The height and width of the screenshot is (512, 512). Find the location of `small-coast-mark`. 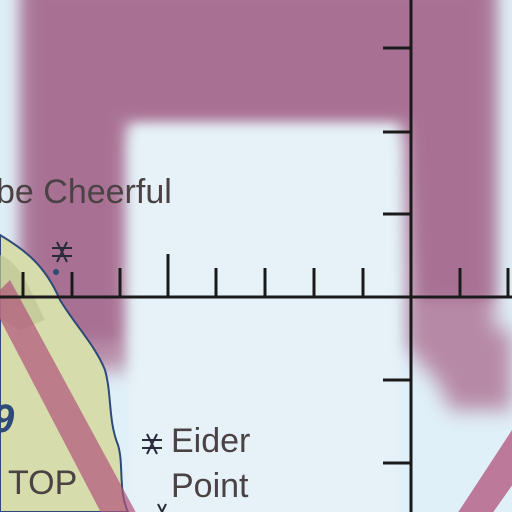

small-coast-mark is located at coordinates (162, 507).